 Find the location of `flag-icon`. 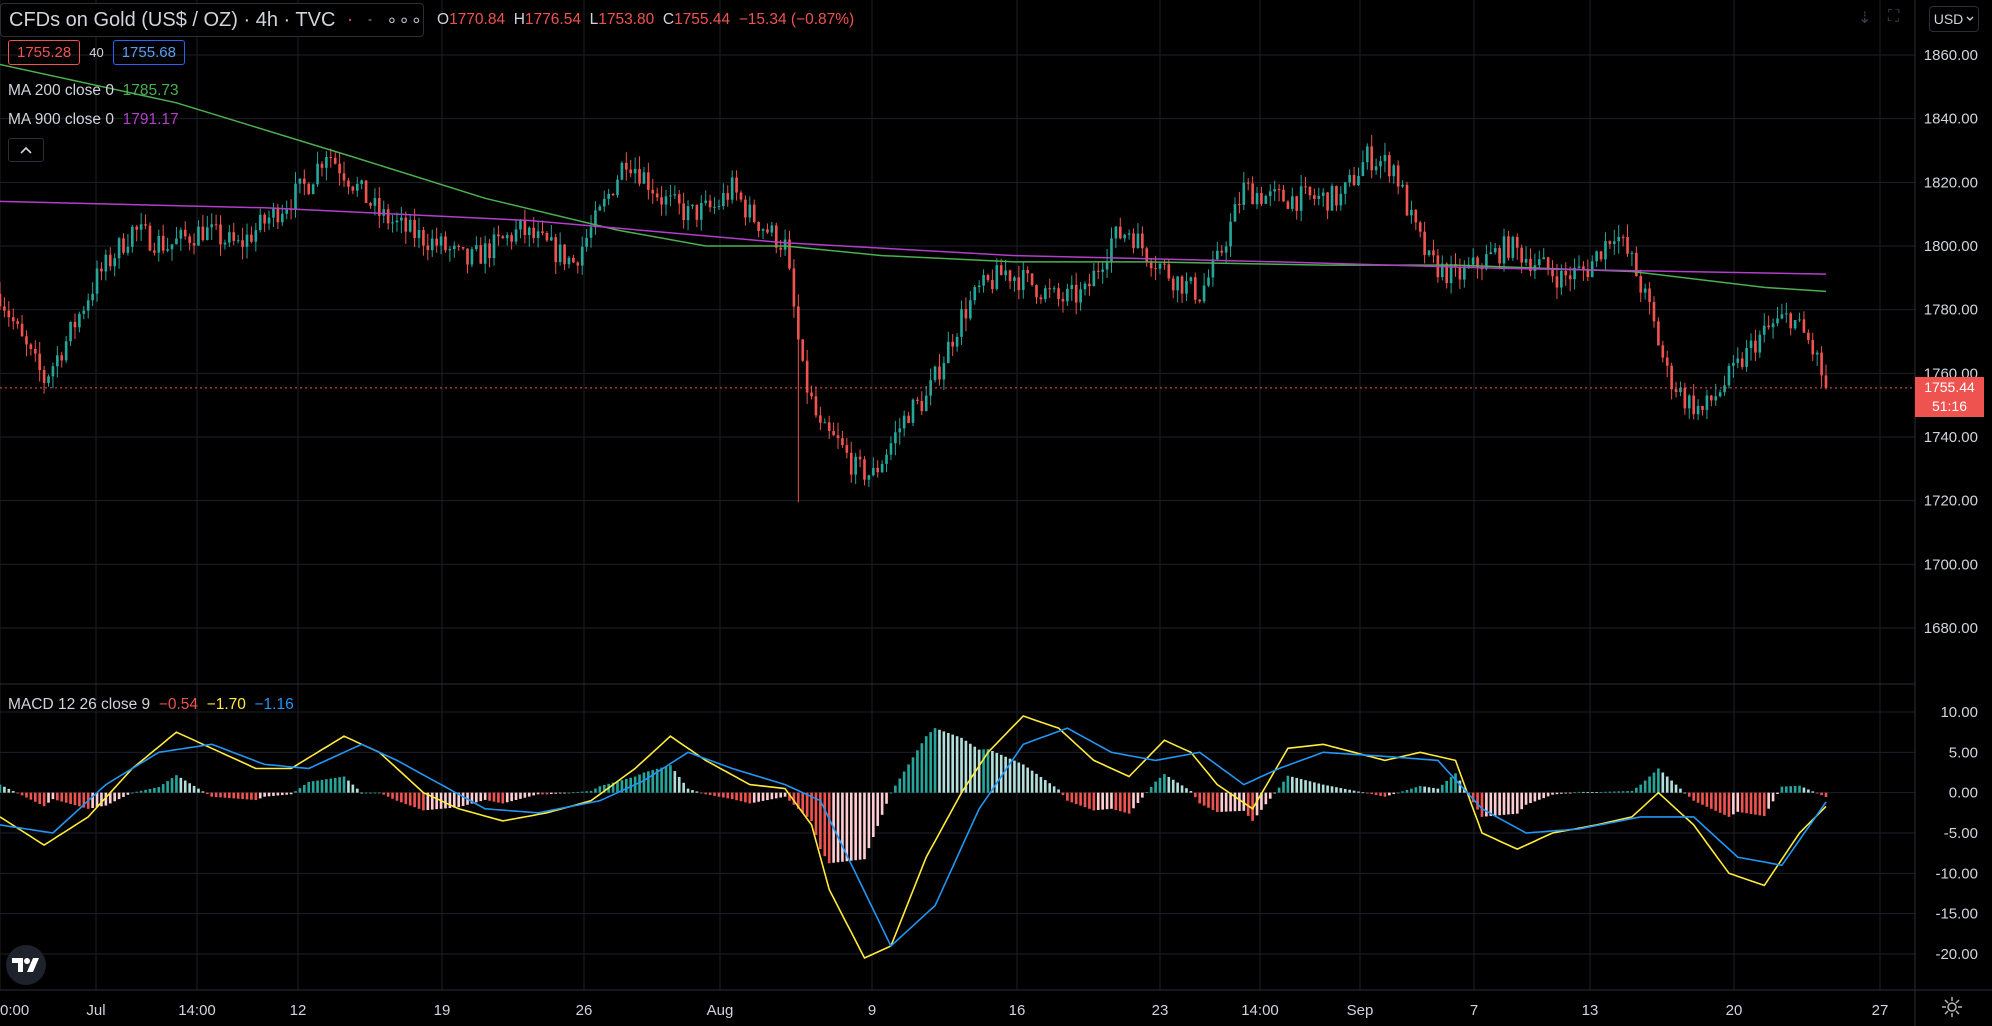

flag-icon is located at coordinates (350, 20).